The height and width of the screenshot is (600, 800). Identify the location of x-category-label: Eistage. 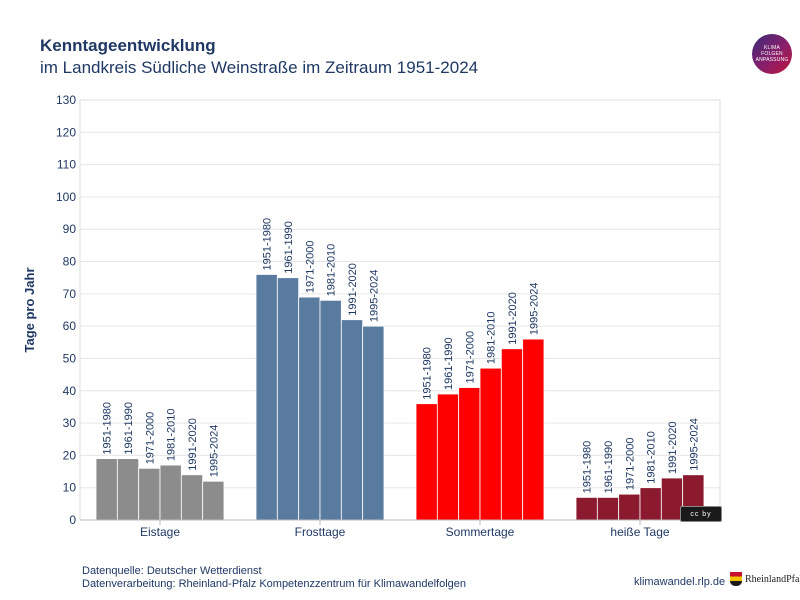
(160, 532).